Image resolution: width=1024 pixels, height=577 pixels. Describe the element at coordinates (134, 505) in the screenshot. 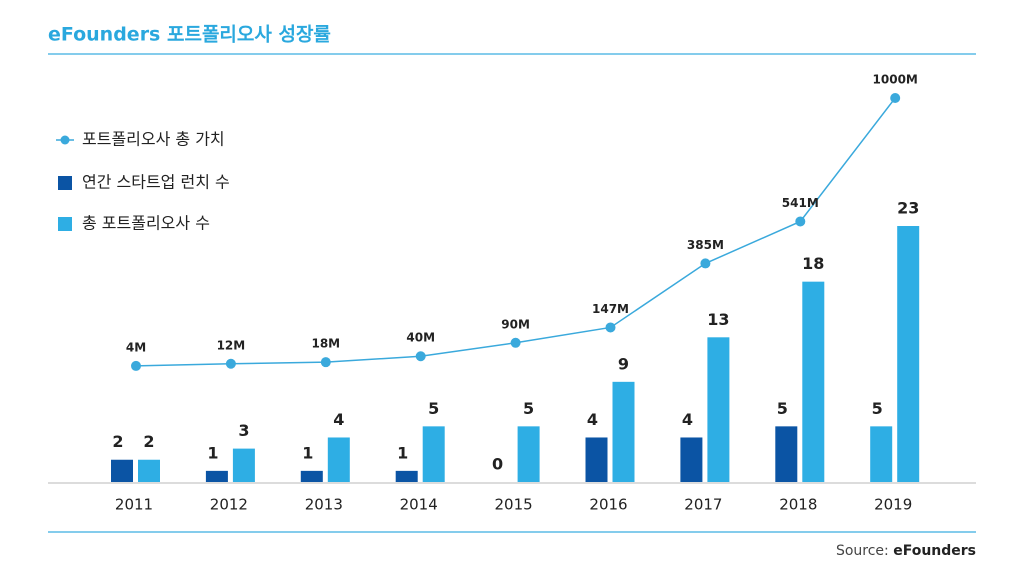

I see `x-tick-label: 2011` at that location.